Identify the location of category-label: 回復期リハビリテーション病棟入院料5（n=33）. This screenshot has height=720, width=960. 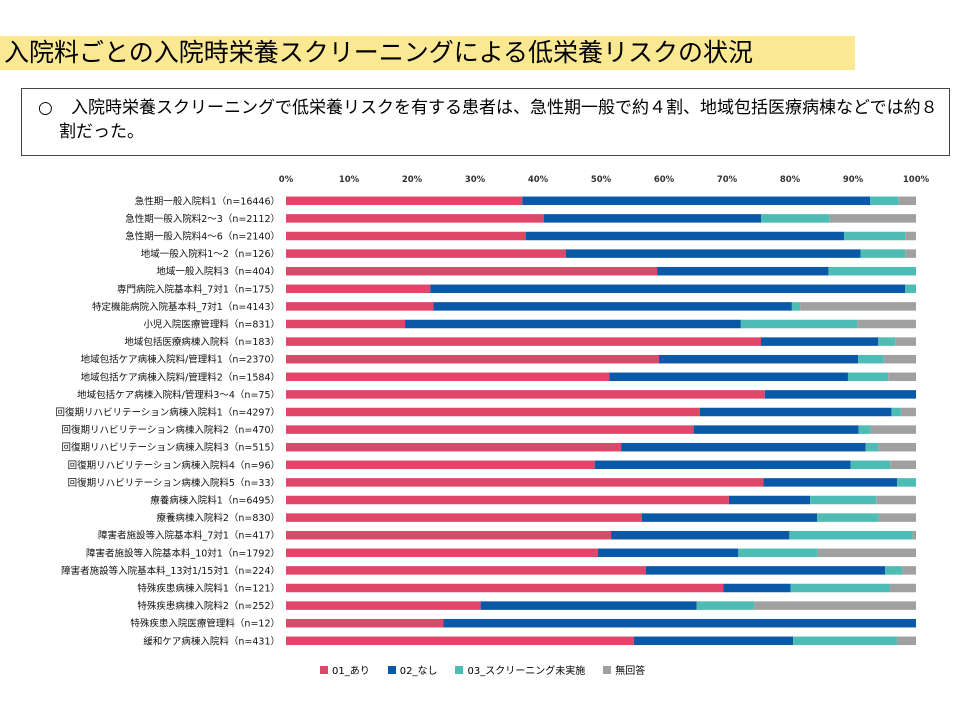
(174, 483).